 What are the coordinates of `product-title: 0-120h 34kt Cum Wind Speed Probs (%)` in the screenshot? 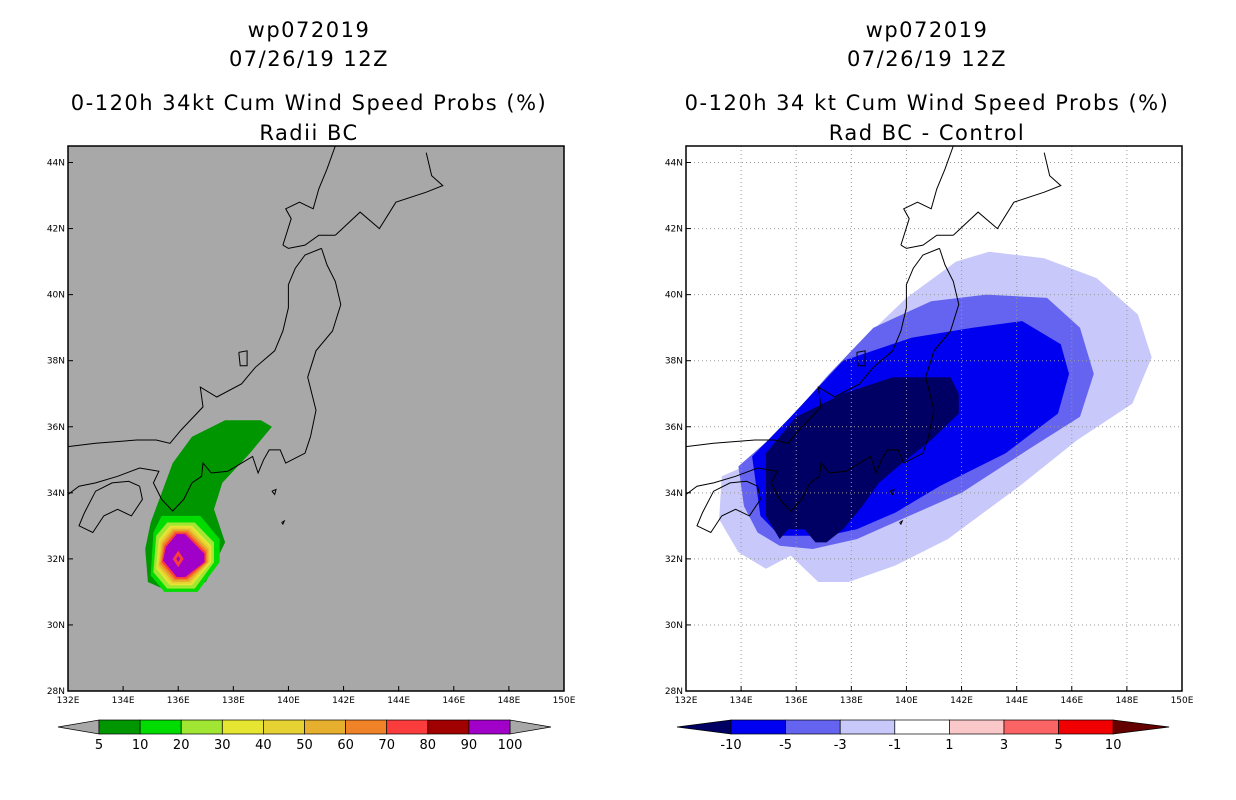 It's located at (309, 103).